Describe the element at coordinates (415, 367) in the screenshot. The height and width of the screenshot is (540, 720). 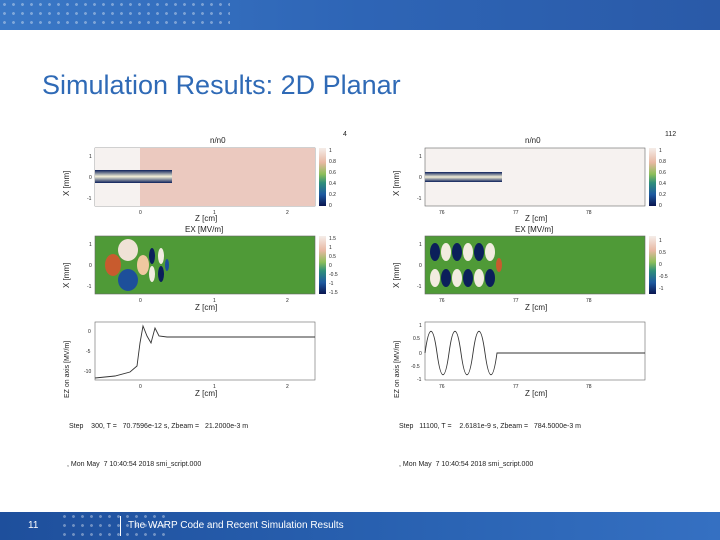
I see `y-tick: -0.5` at that location.